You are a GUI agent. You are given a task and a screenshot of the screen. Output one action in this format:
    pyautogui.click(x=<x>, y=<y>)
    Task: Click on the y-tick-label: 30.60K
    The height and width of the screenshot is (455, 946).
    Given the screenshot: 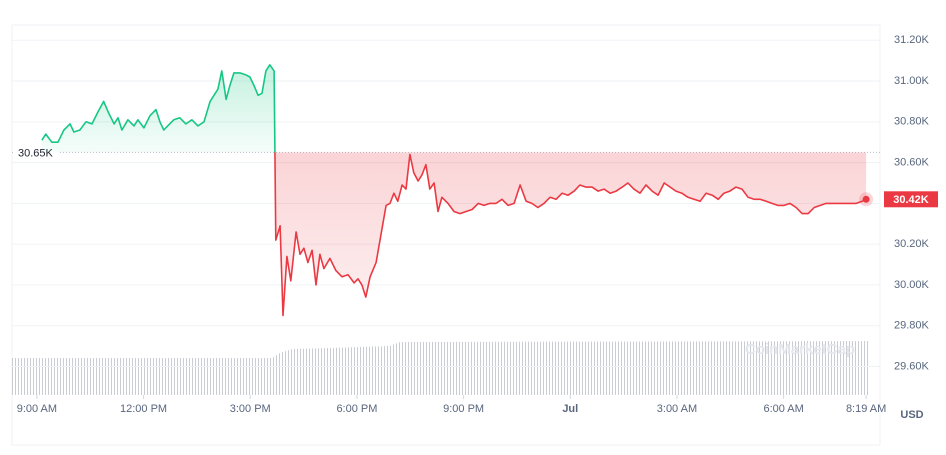 What is the action you would take?
    pyautogui.click(x=912, y=163)
    